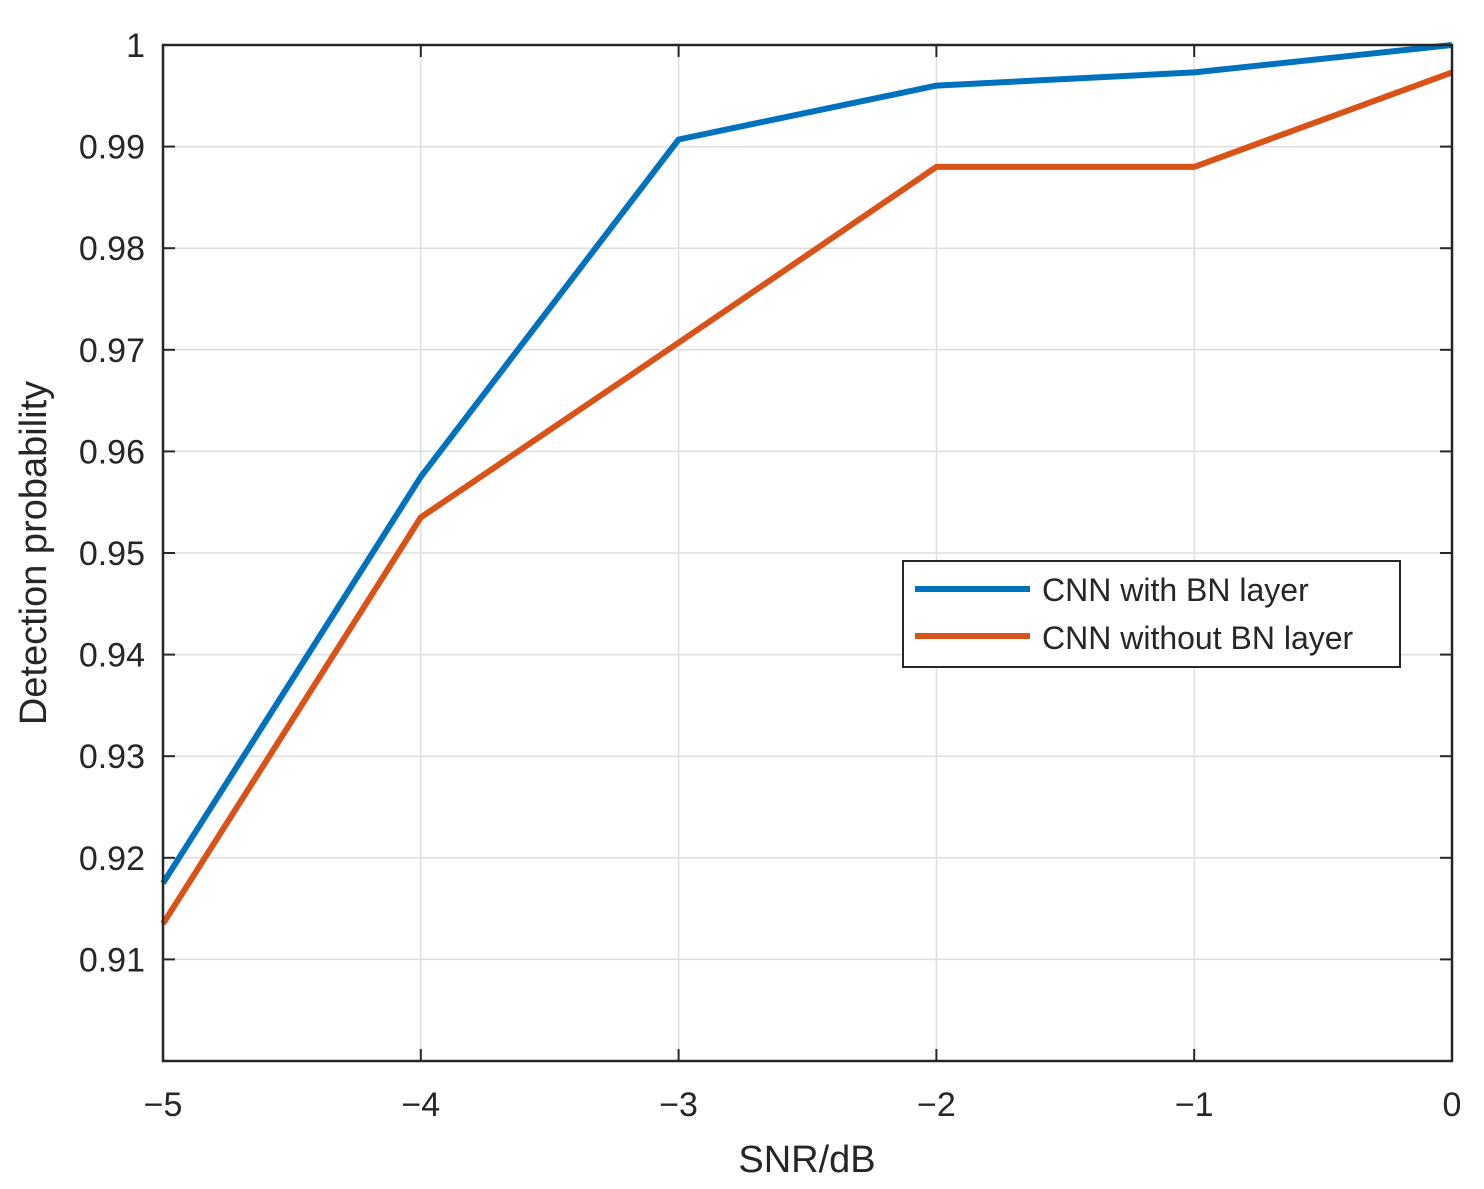 This screenshot has height=1189, width=1484. What do you see at coordinates (112, 554) in the screenshot?
I see `y-tick-label: 0.95` at bounding box center [112, 554].